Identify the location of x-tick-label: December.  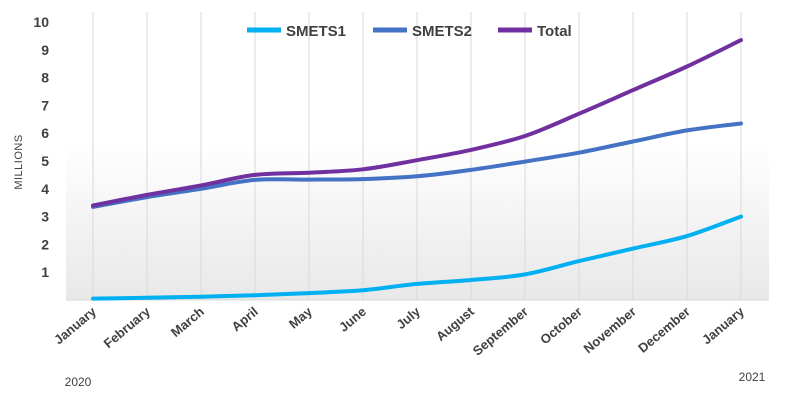
(664, 330).